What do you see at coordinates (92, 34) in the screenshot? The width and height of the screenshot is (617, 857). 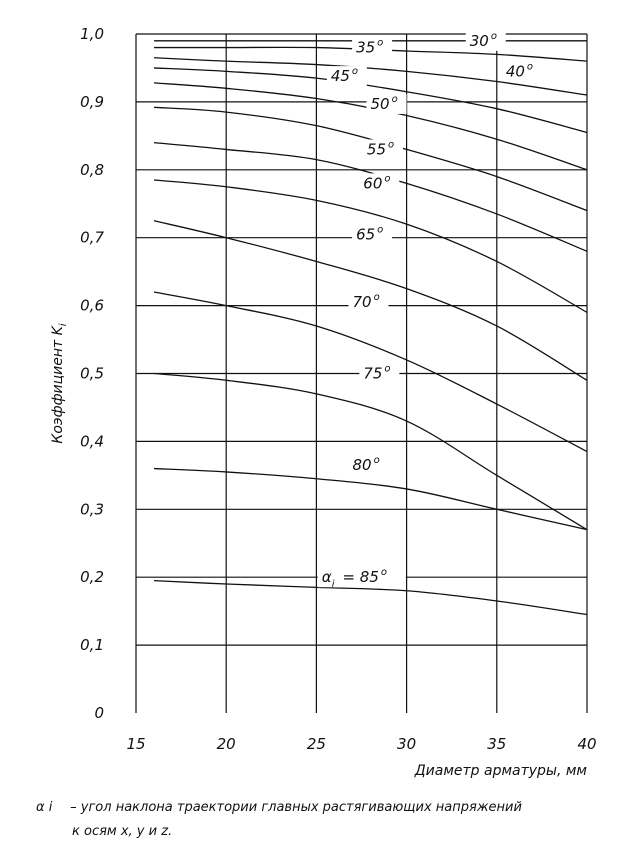 I see `y-tick-label: 1,0` at bounding box center [92, 34].